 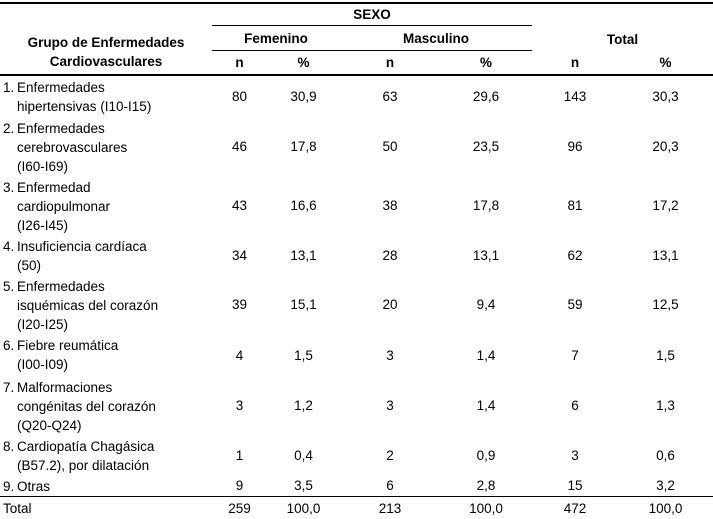 What do you see at coordinates (303, 405) in the screenshot?
I see `cell-fem-pct: 1,2` at bounding box center [303, 405].